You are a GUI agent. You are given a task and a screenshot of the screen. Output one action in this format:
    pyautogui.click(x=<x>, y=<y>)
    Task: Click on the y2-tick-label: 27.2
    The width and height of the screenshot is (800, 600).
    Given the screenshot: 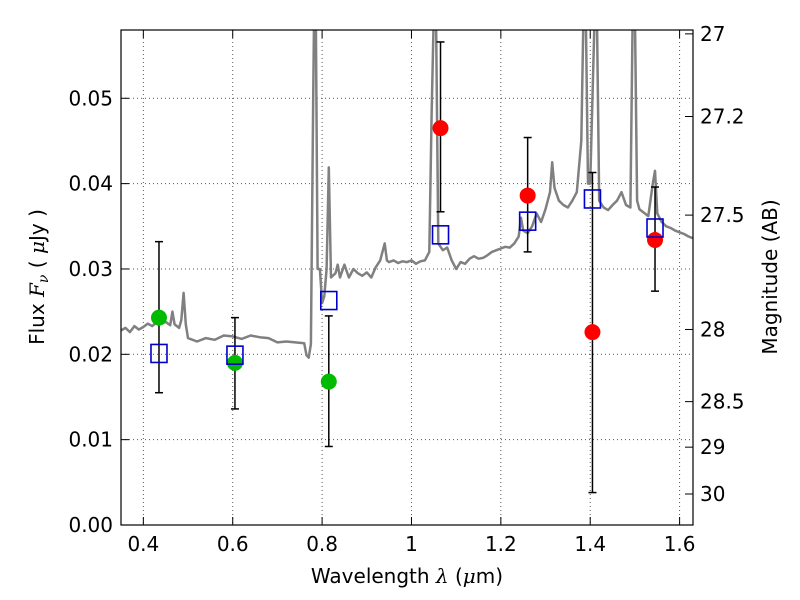 What is the action you would take?
    pyautogui.click(x=722, y=116)
    